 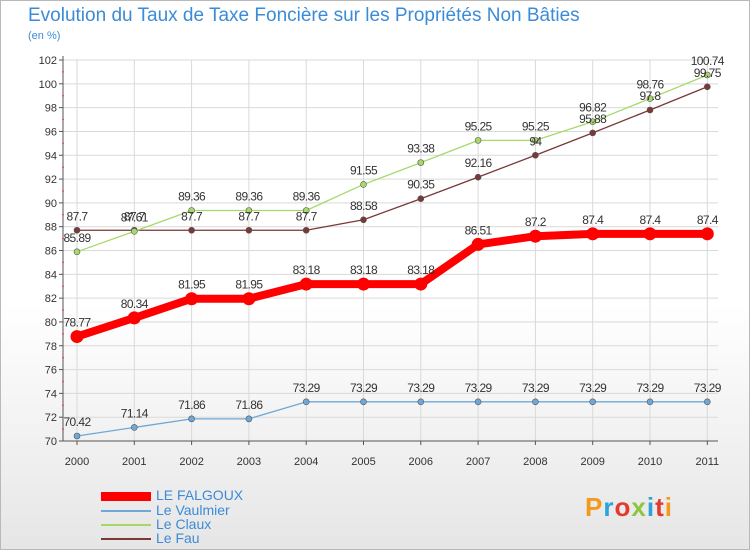 What do you see at coordinates (249, 462) in the screenshot?
I see `x-tick-label: 2003` at bounding box center [249, 462].